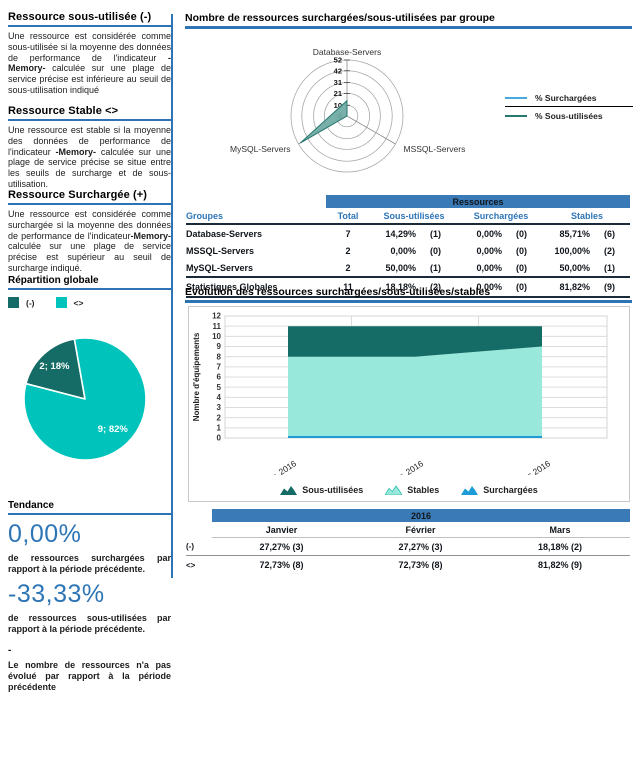 This screenshot has width=640, height=757. What do you see at coordinates (348, 233) in the screenshot?
I see `cell-total: 7` at bounding box center [348, 233].